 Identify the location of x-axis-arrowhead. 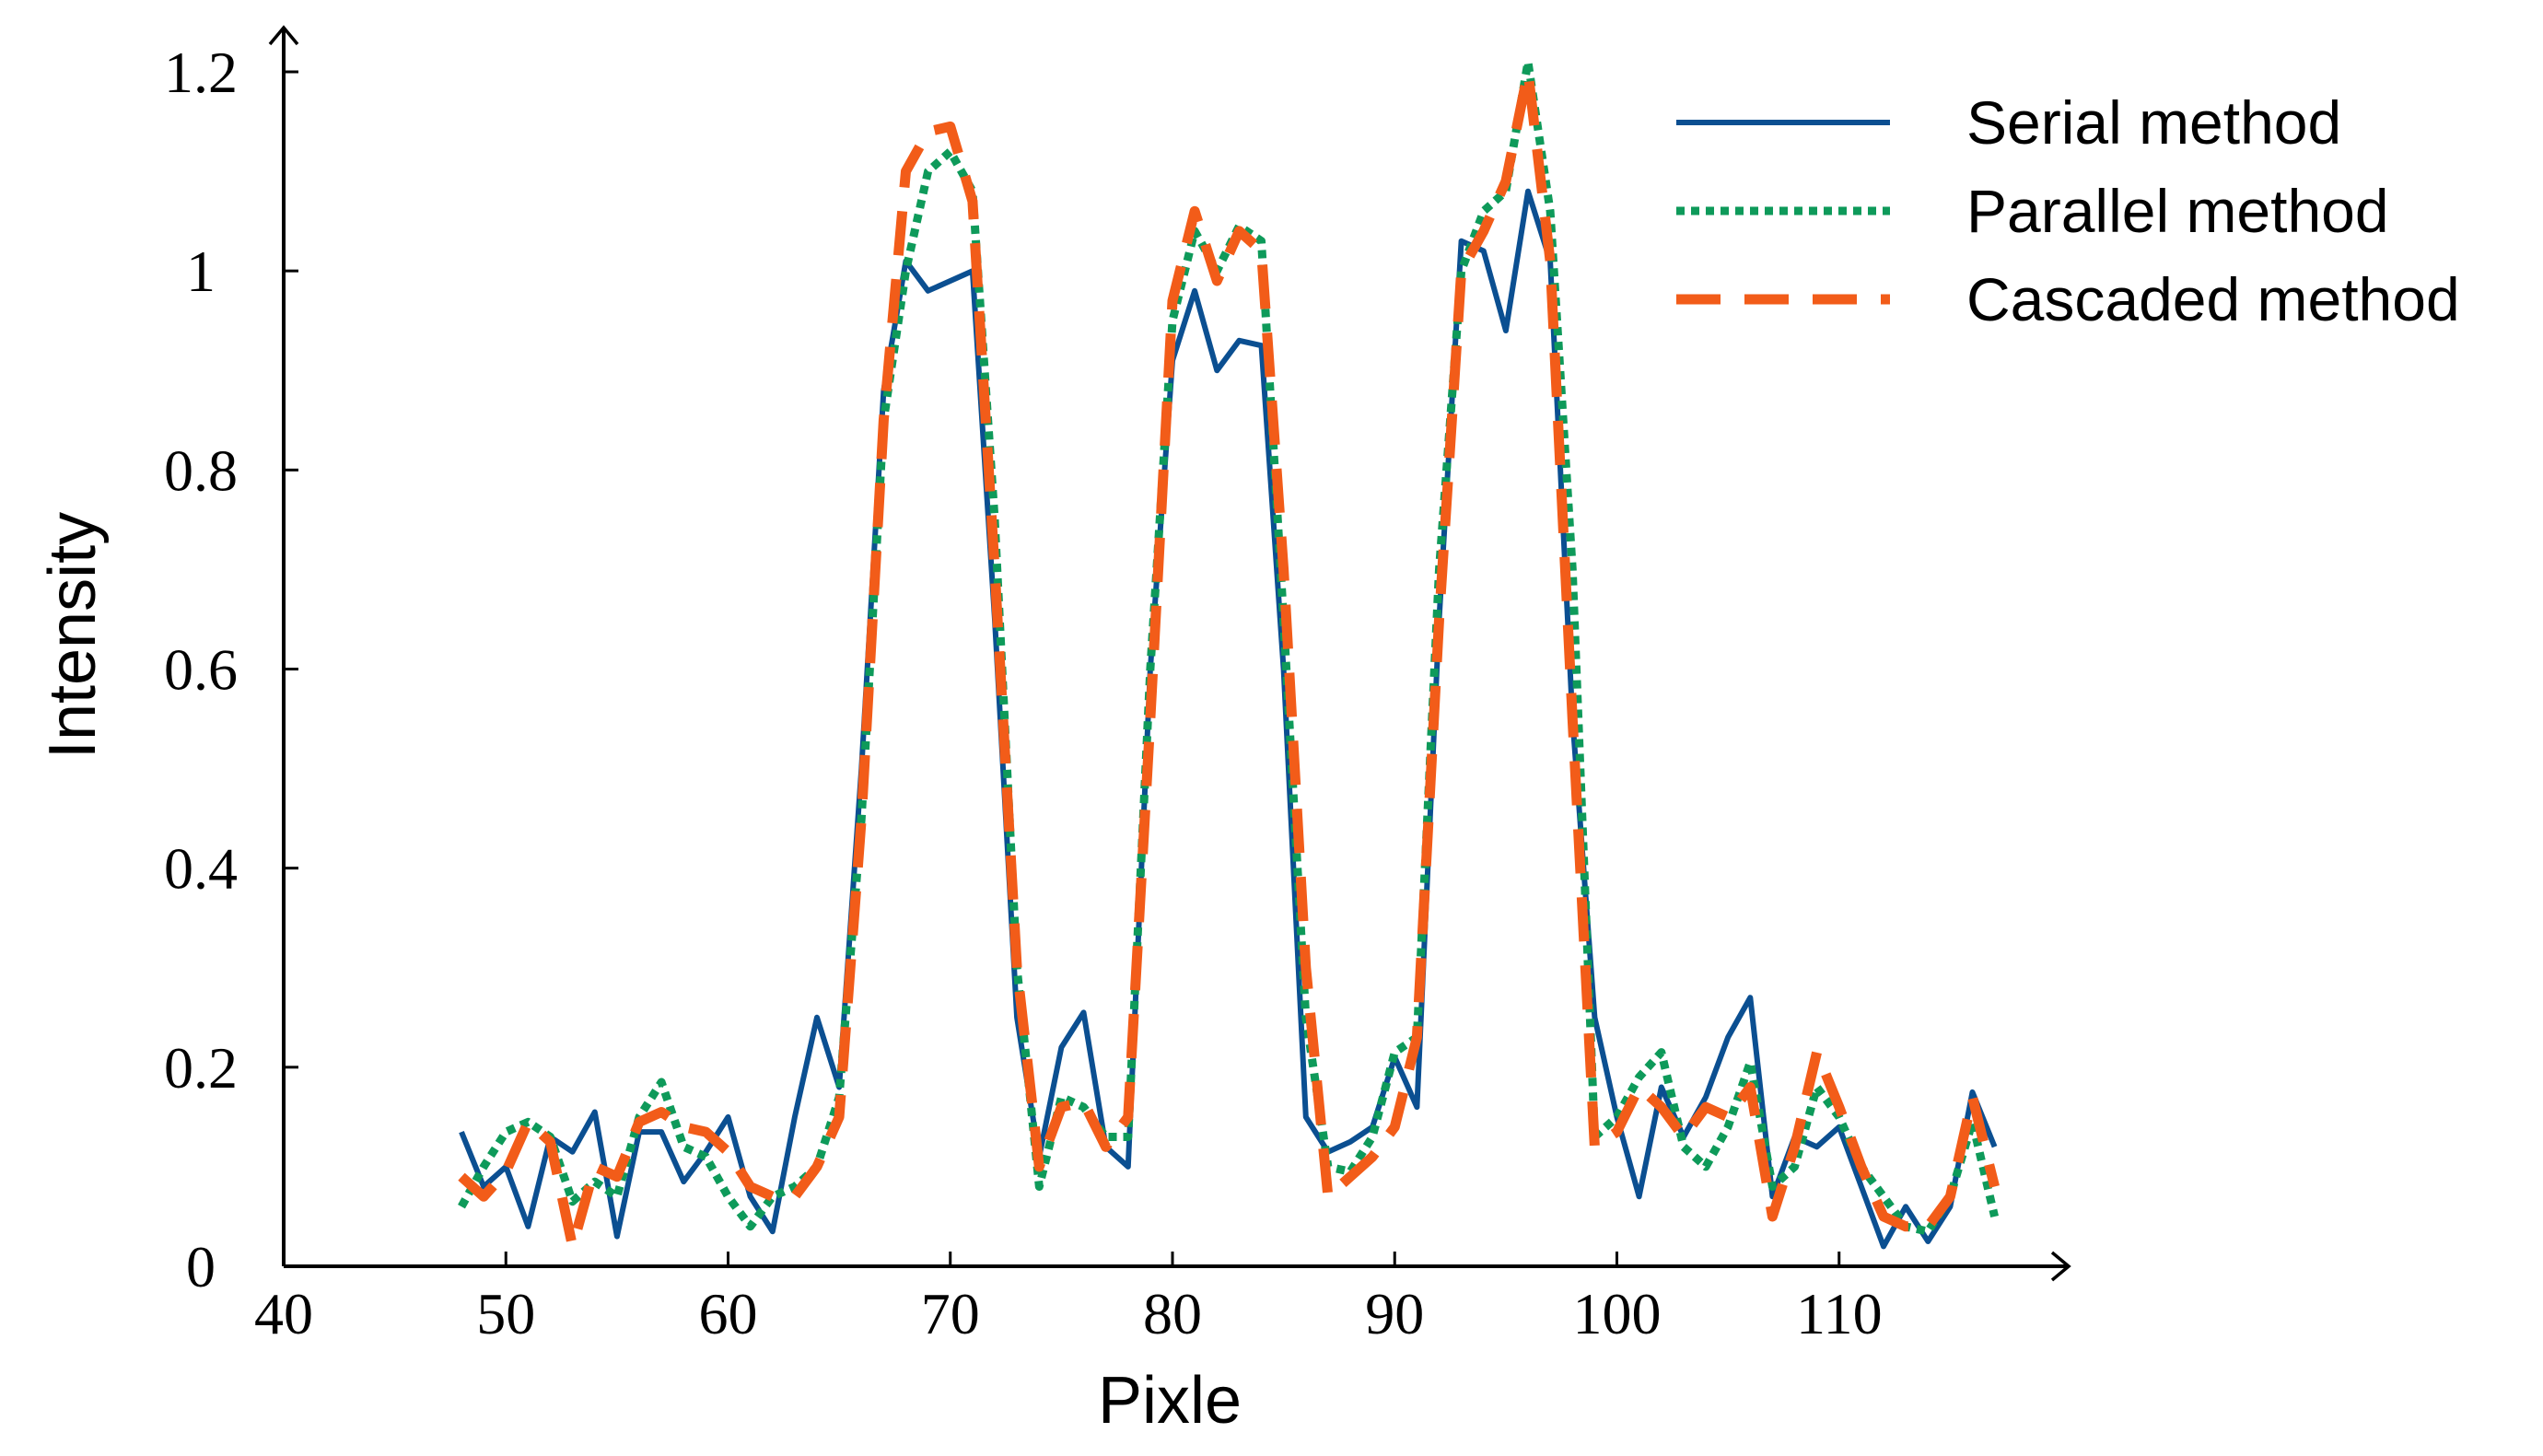
(2060, 1266).